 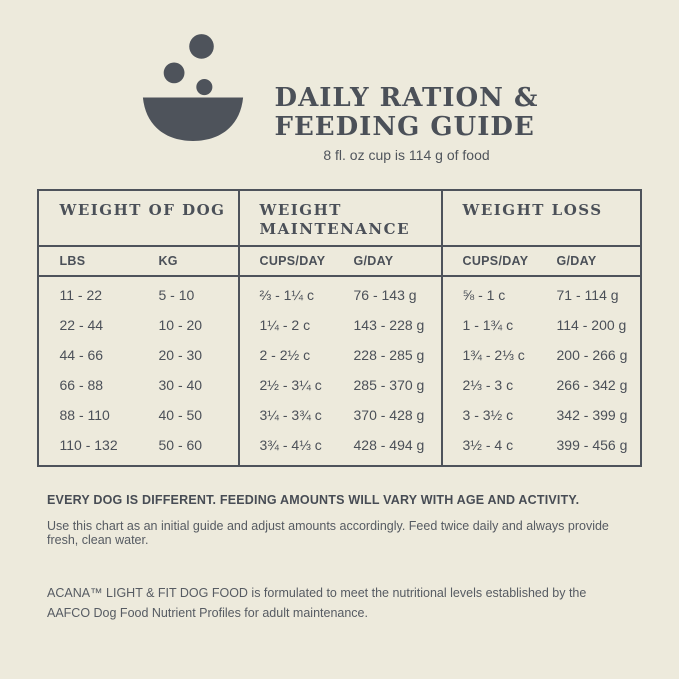 What do you see at coordinates (592, 384) in the screenshot?
I see `cell-loss-grams: 266 - 342 g` at bounding box center [592, 384].